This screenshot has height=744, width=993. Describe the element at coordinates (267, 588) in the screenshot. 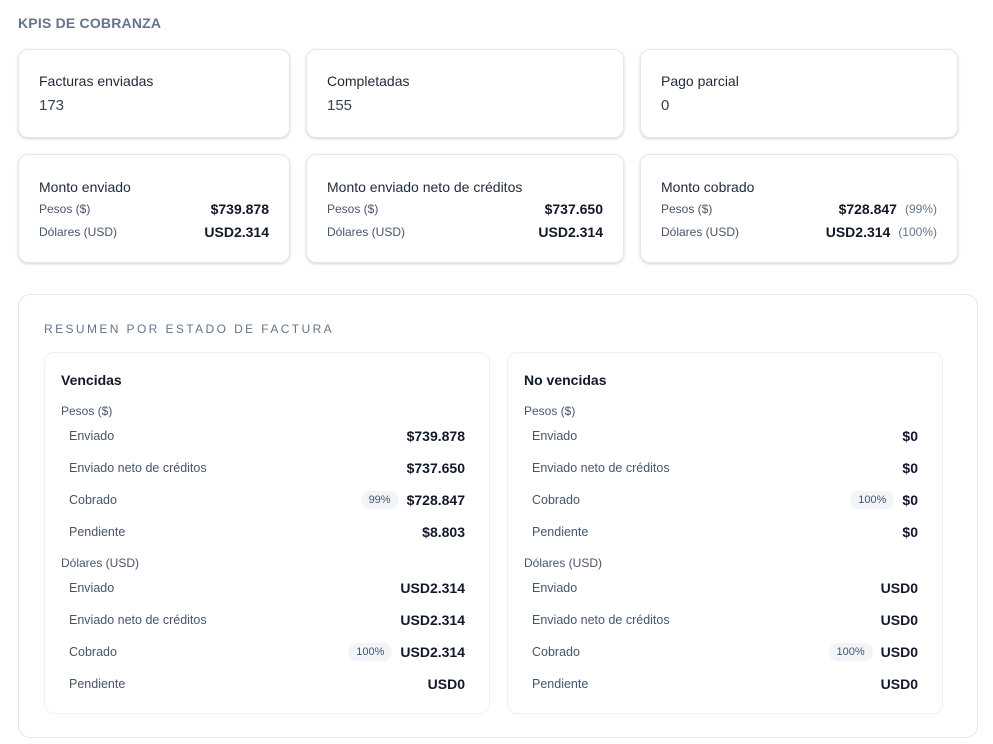

I see `summary-row: Enviado USD2.314` at that location.